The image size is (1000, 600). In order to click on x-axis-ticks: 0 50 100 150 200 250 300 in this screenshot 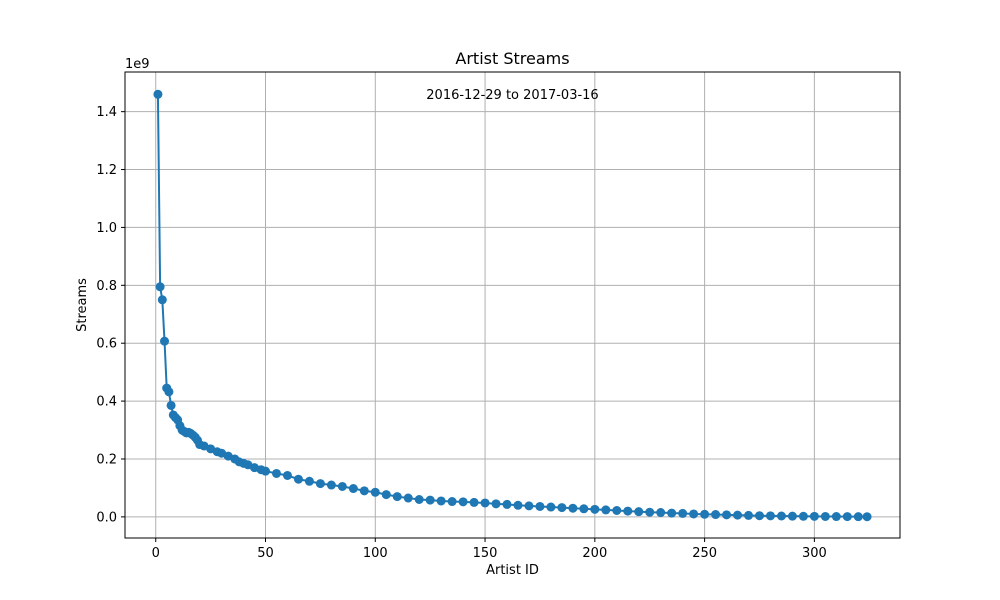, I will do `click(489, 549)`.